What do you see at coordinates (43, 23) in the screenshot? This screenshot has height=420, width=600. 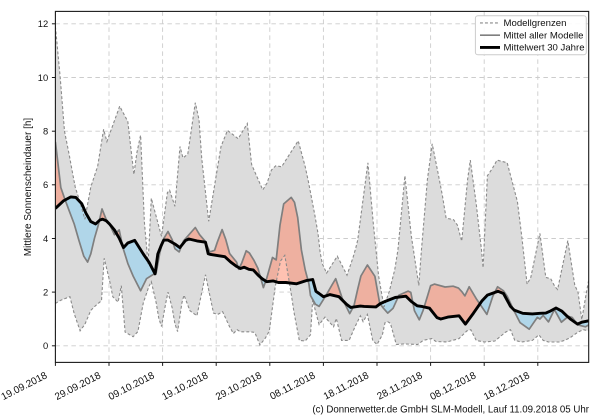 I see `svg-text: 12` at bounding box center [43, 23].